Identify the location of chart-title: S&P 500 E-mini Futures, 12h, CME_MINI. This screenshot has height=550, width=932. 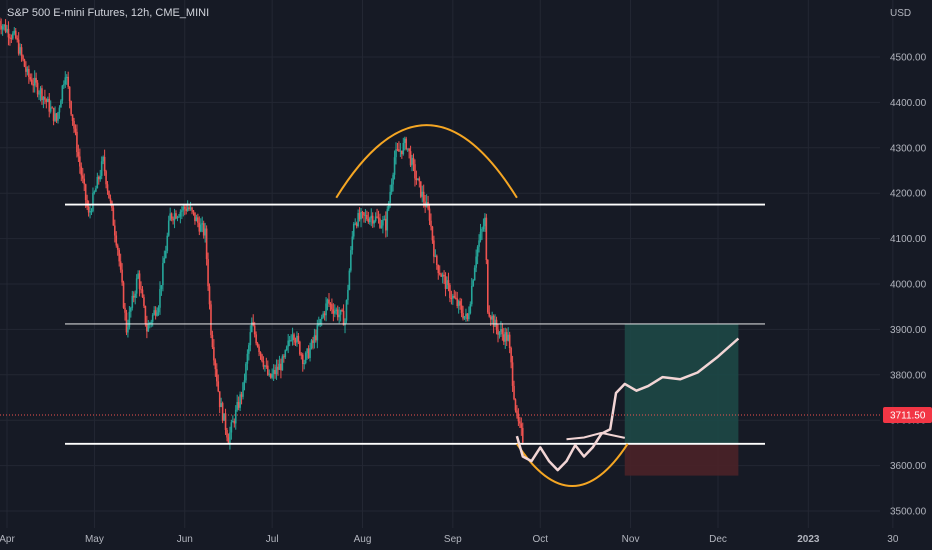
(108, 13).